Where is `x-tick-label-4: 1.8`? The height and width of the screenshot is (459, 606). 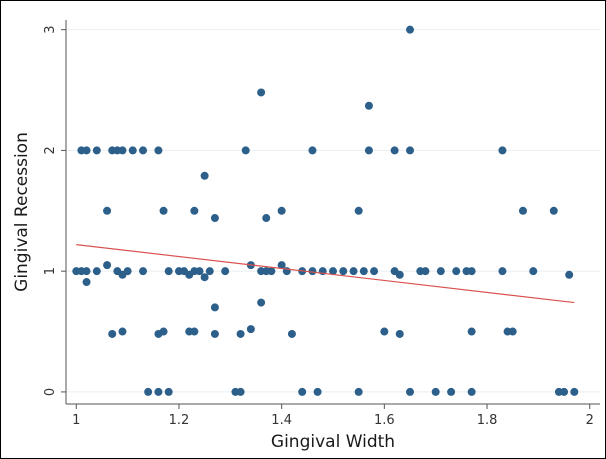 x-tick-label-4: 1.8 is located at coordinates (487, 420).